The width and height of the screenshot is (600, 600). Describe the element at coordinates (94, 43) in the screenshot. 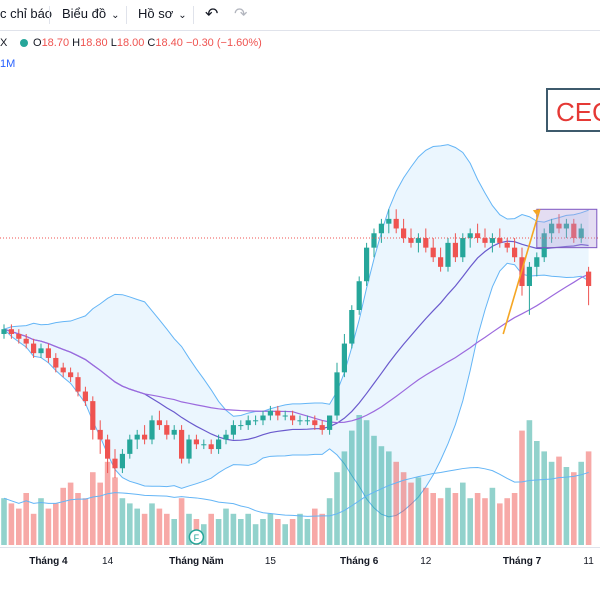

I see `high-value: 18.80` at that location.